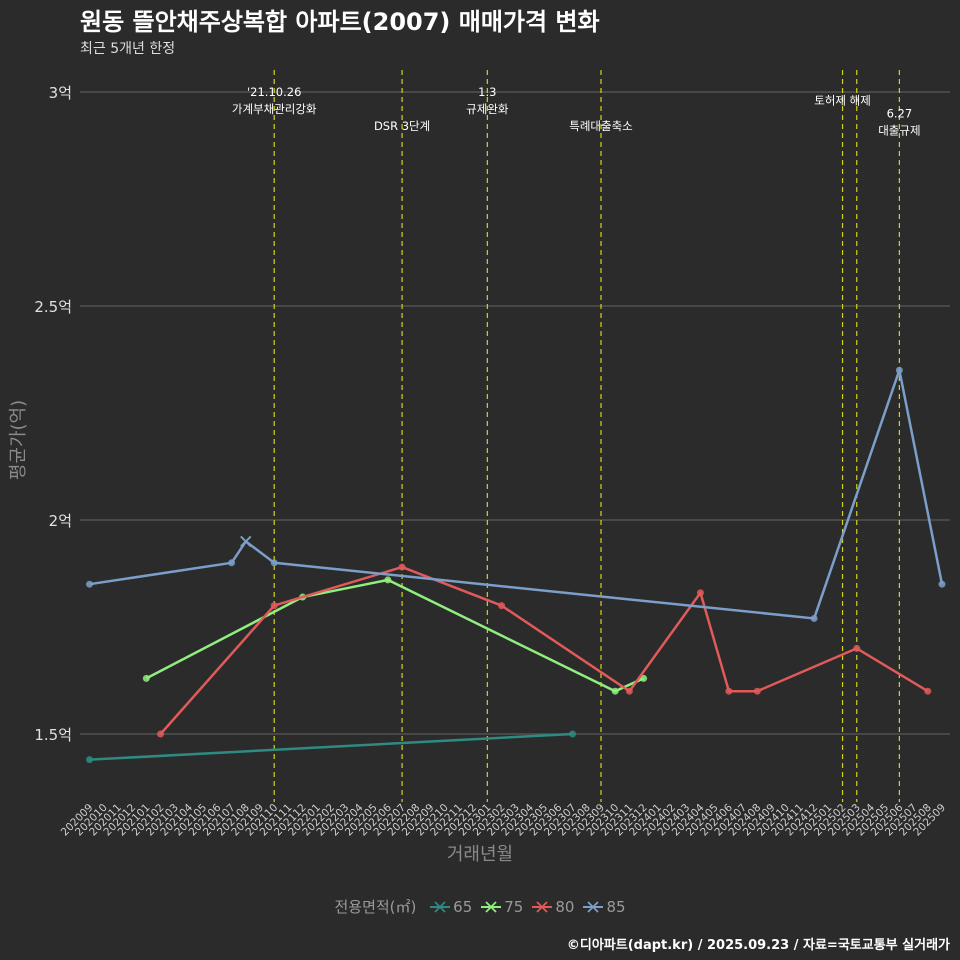 This screenshot has height=960, width=960. I want to click on y-tick-label: 1.5억, so click(53, 735).